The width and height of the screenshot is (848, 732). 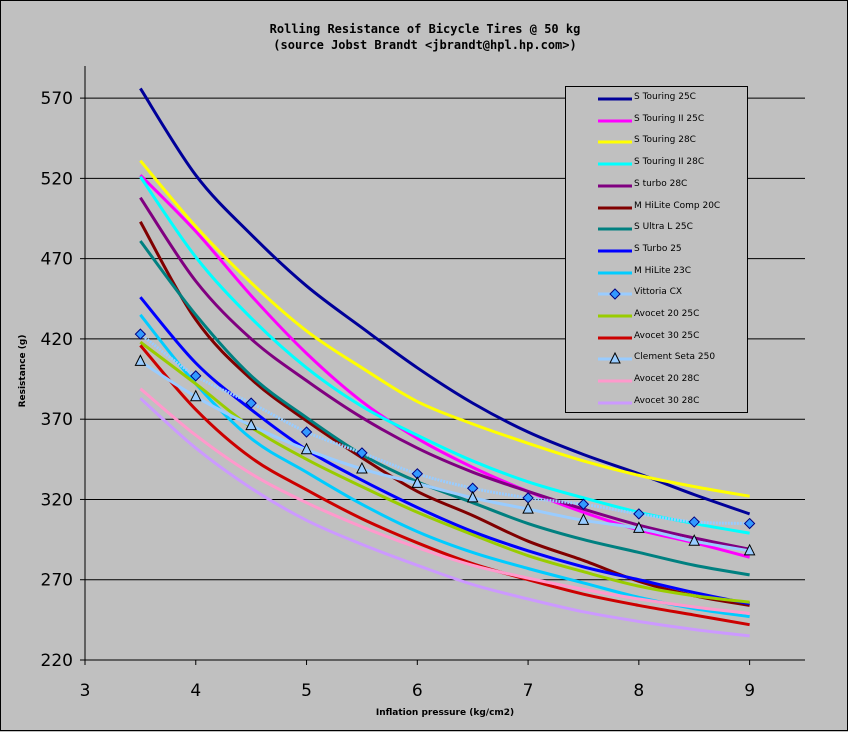 I want to click on legend-item: S Turbo 25, so click(x=656, y=251).